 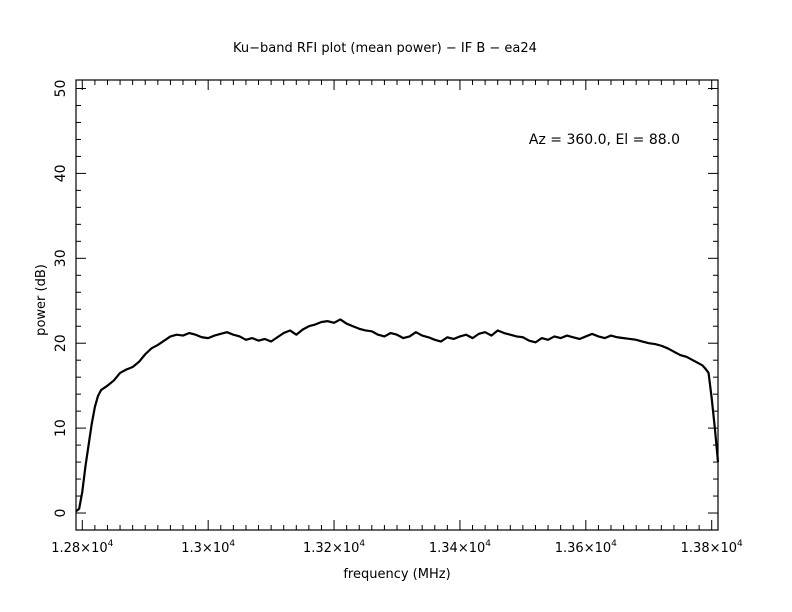 I want to click on y-tick-label: 0, so click(x=61, y=513).